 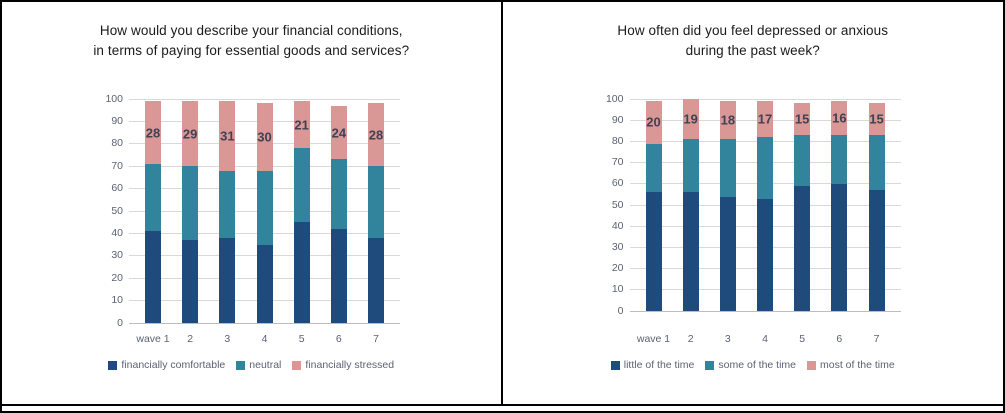 I want to click on data-label: 17, so click(x=765, y=119).